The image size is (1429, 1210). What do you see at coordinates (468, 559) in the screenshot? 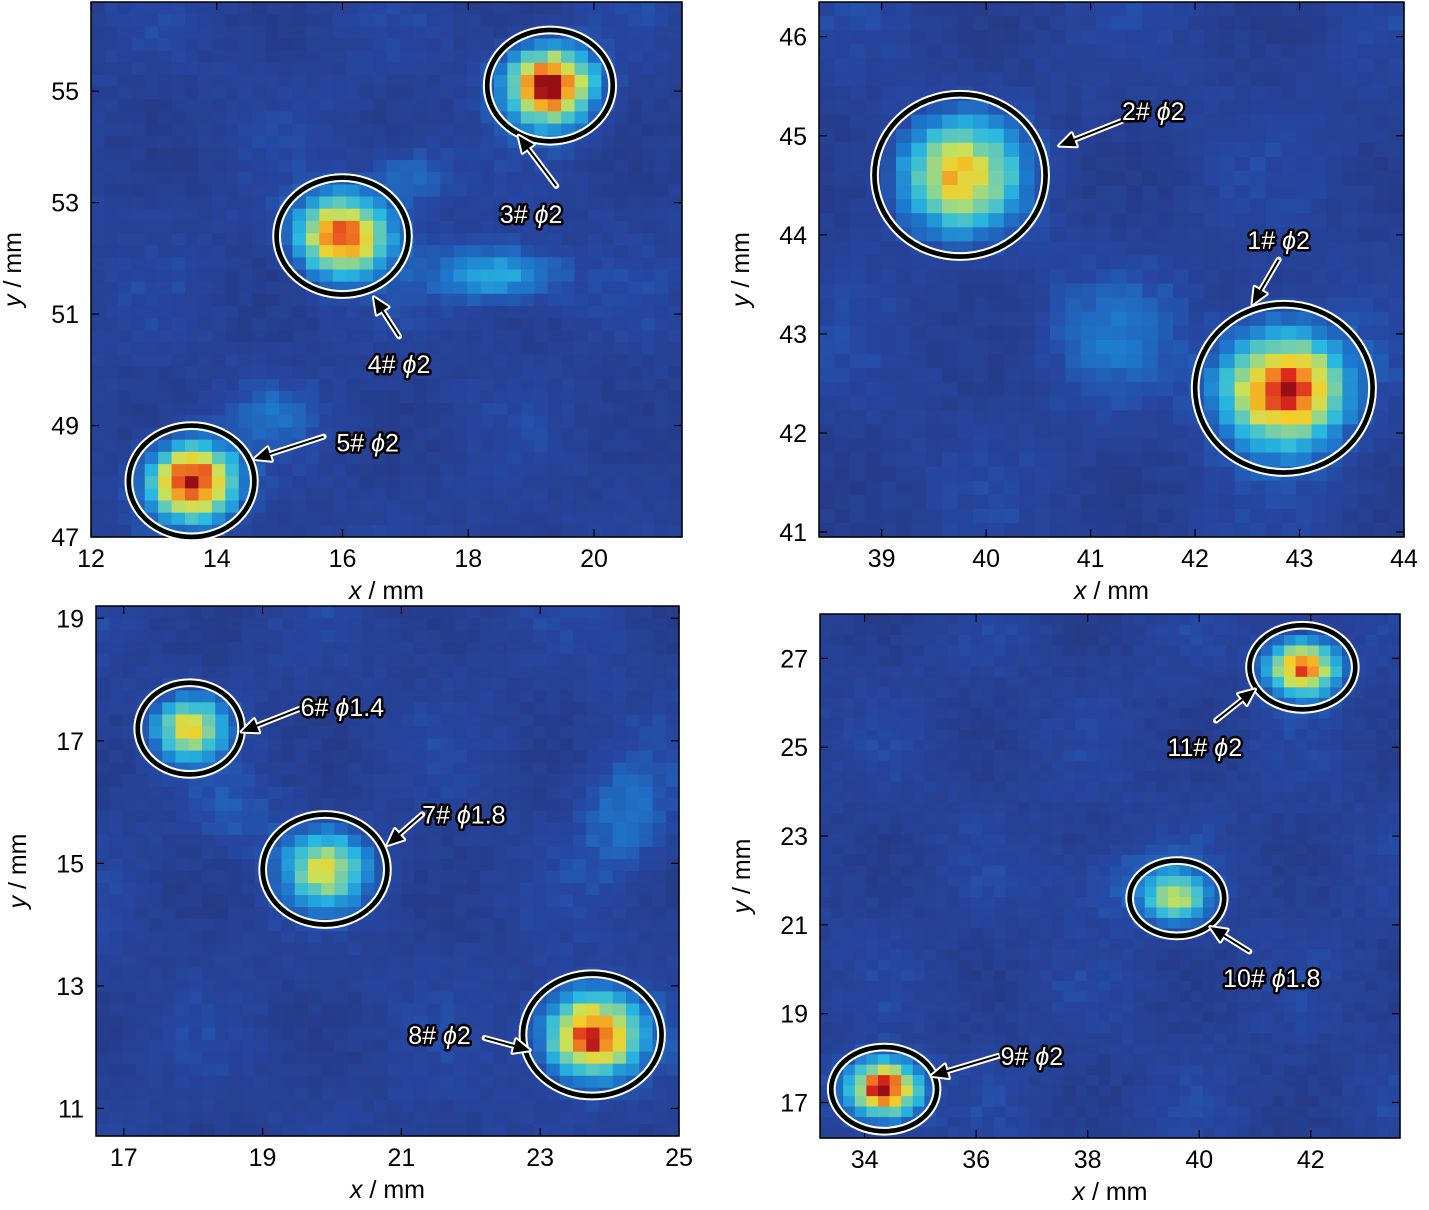
I see `x-tick-label: 18` at bounding box center [468, 559].